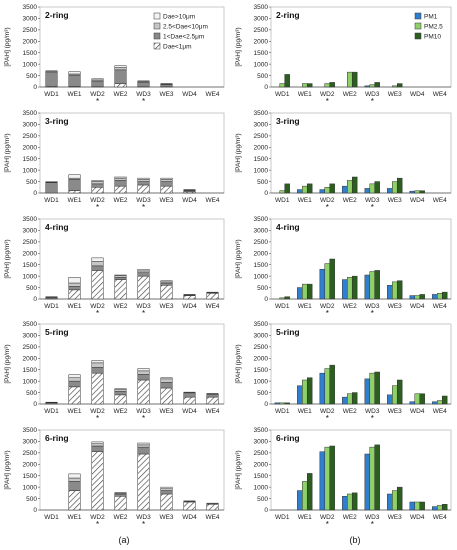 This screenshot has height=550, width=457. Describe the element at coordinates (179, 17) in the screenshot. I see `legend-label: Dae>10μm` at that location.